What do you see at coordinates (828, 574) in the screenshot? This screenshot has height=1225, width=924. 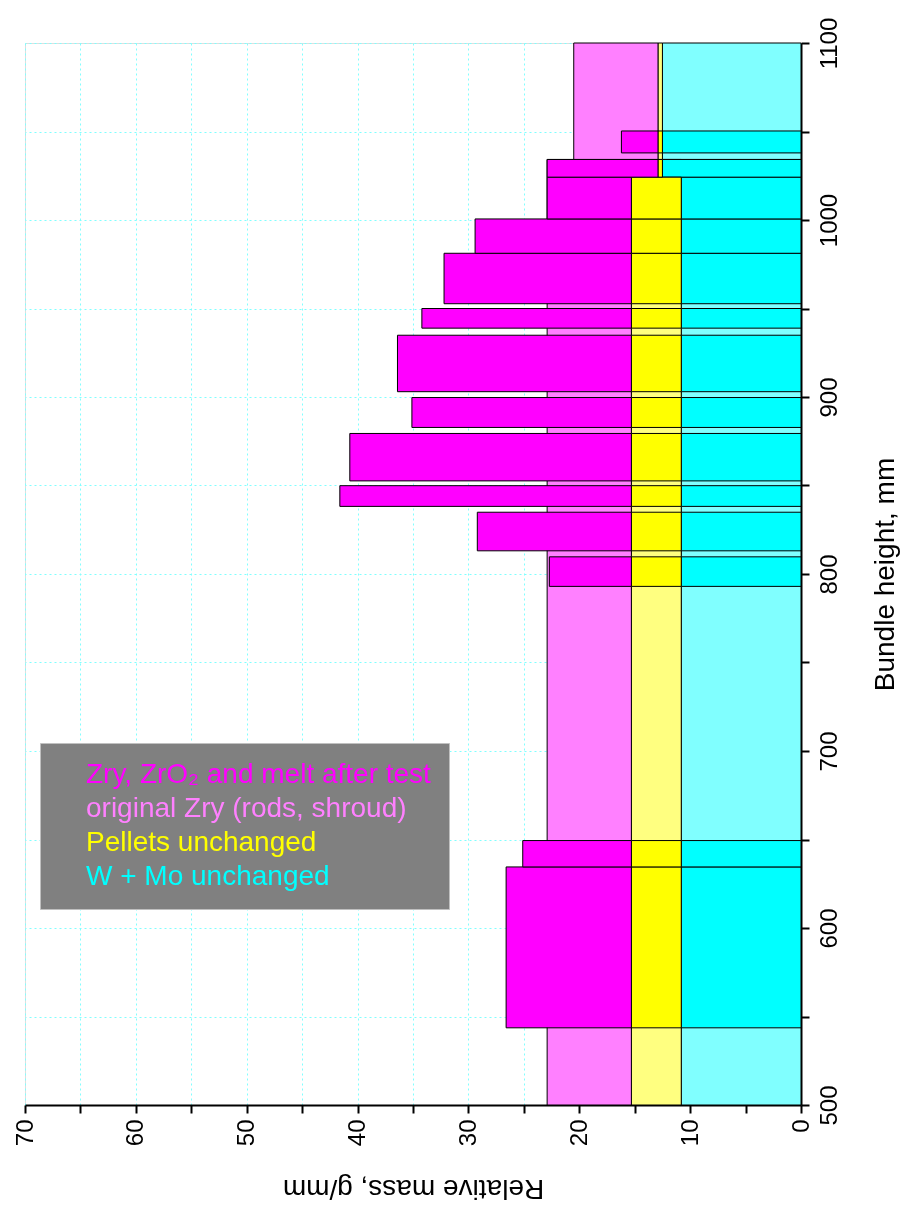 I see `y-tick-label: 800` at bounding box center [828, 574].